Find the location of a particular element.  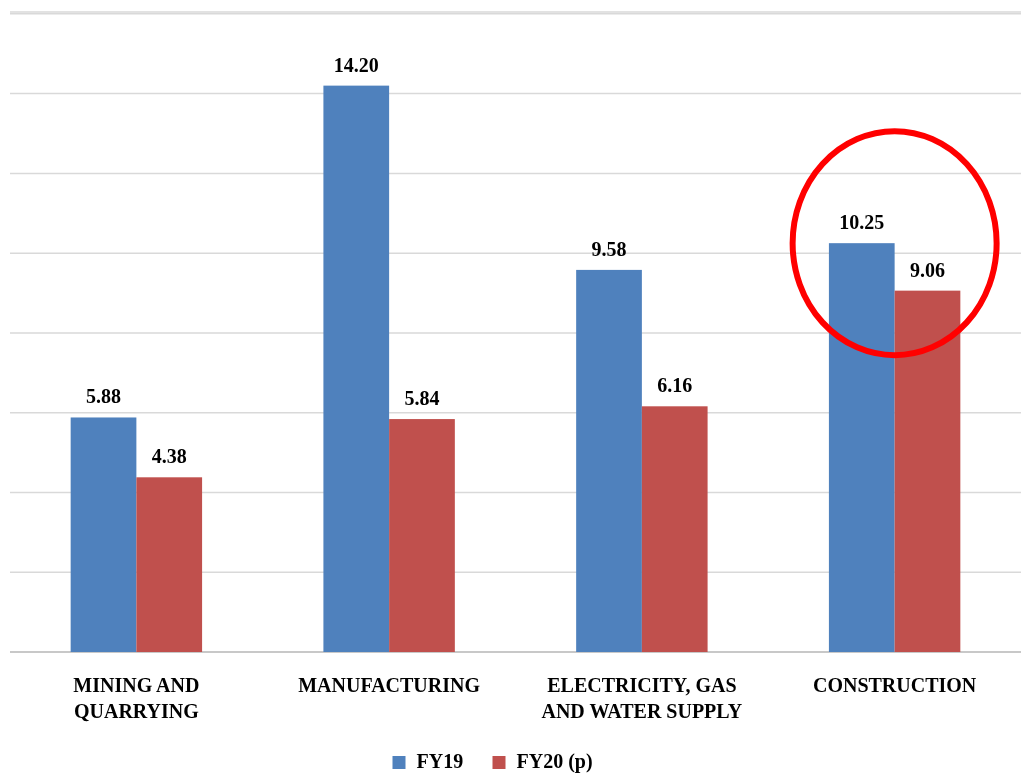

x-tick-label: MANUFACTURING is located at coordinates (389, 685).